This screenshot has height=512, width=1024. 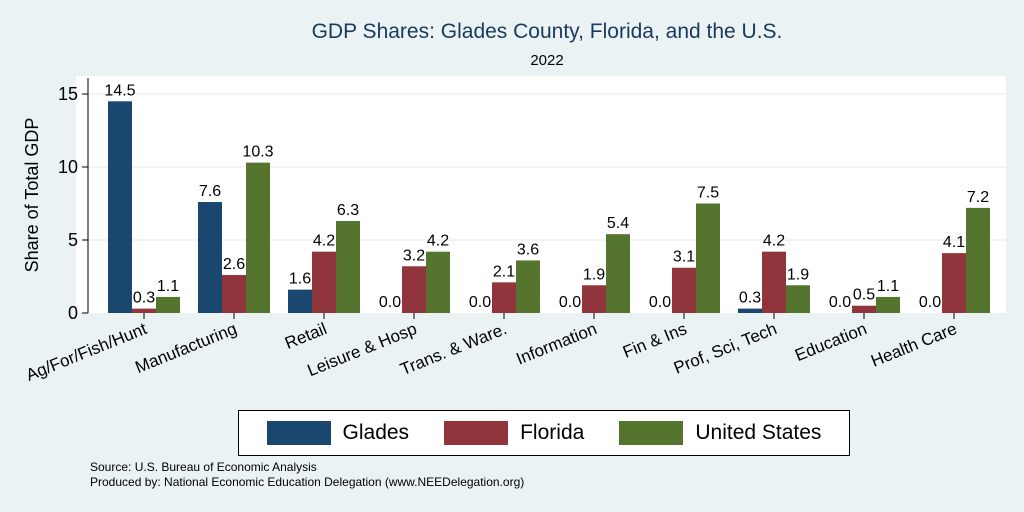 What do you see at coordinates (348, 210) in the screenshot?
I see `data-label: 6.3` at bounding box center [348, 210].